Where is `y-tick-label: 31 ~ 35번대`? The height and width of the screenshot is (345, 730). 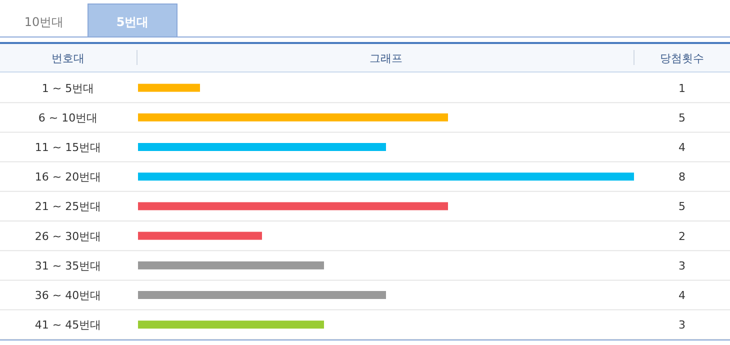
y-tick-label: 31 ~ 35번대 is located at coordinates (68, 265).